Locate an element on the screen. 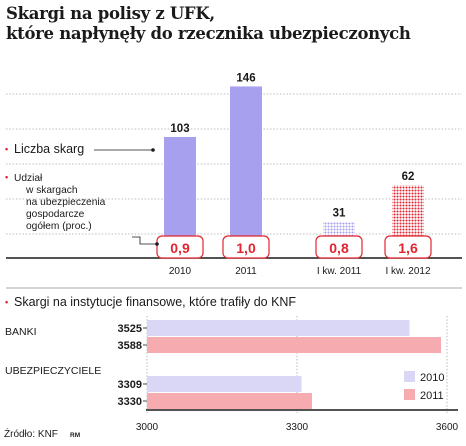 The height and width of the screenshot is (446, 466). legend-share-leader is located at coordinates (144, 240).